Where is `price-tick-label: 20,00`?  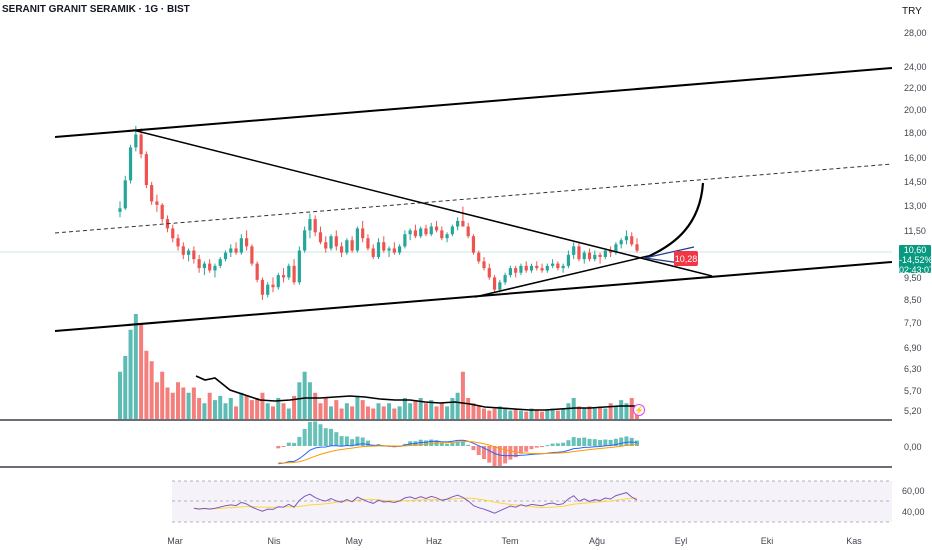 price-tick-label: 20,00 is located at coordinates (915, 110).